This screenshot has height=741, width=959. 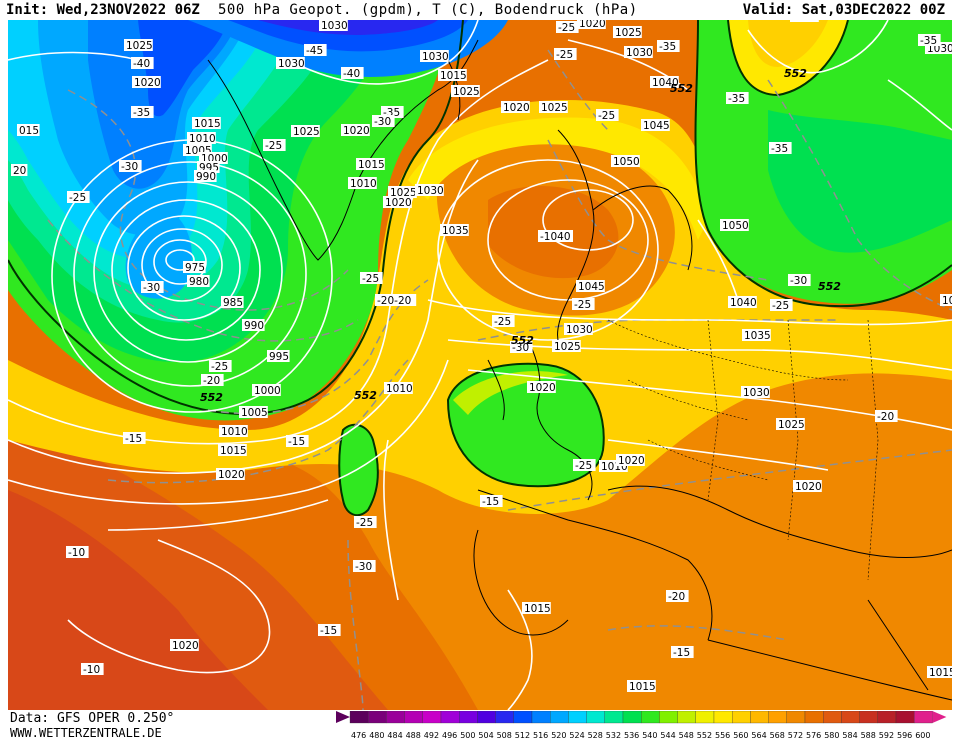 What do you see at coordinates (525, 425) in the screenshot?
I see `contour-552-cutoff` at bounding box center [525, 425].